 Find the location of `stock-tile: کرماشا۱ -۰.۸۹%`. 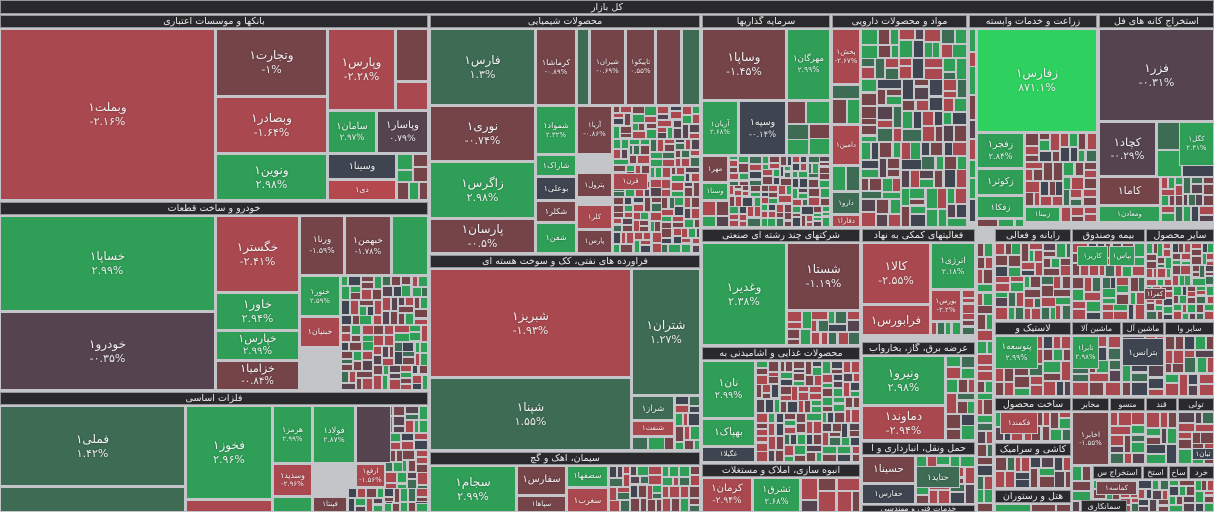

stock-tile: کرماشا۱ -۰.۸۹% is located at coordinates (556, 67).